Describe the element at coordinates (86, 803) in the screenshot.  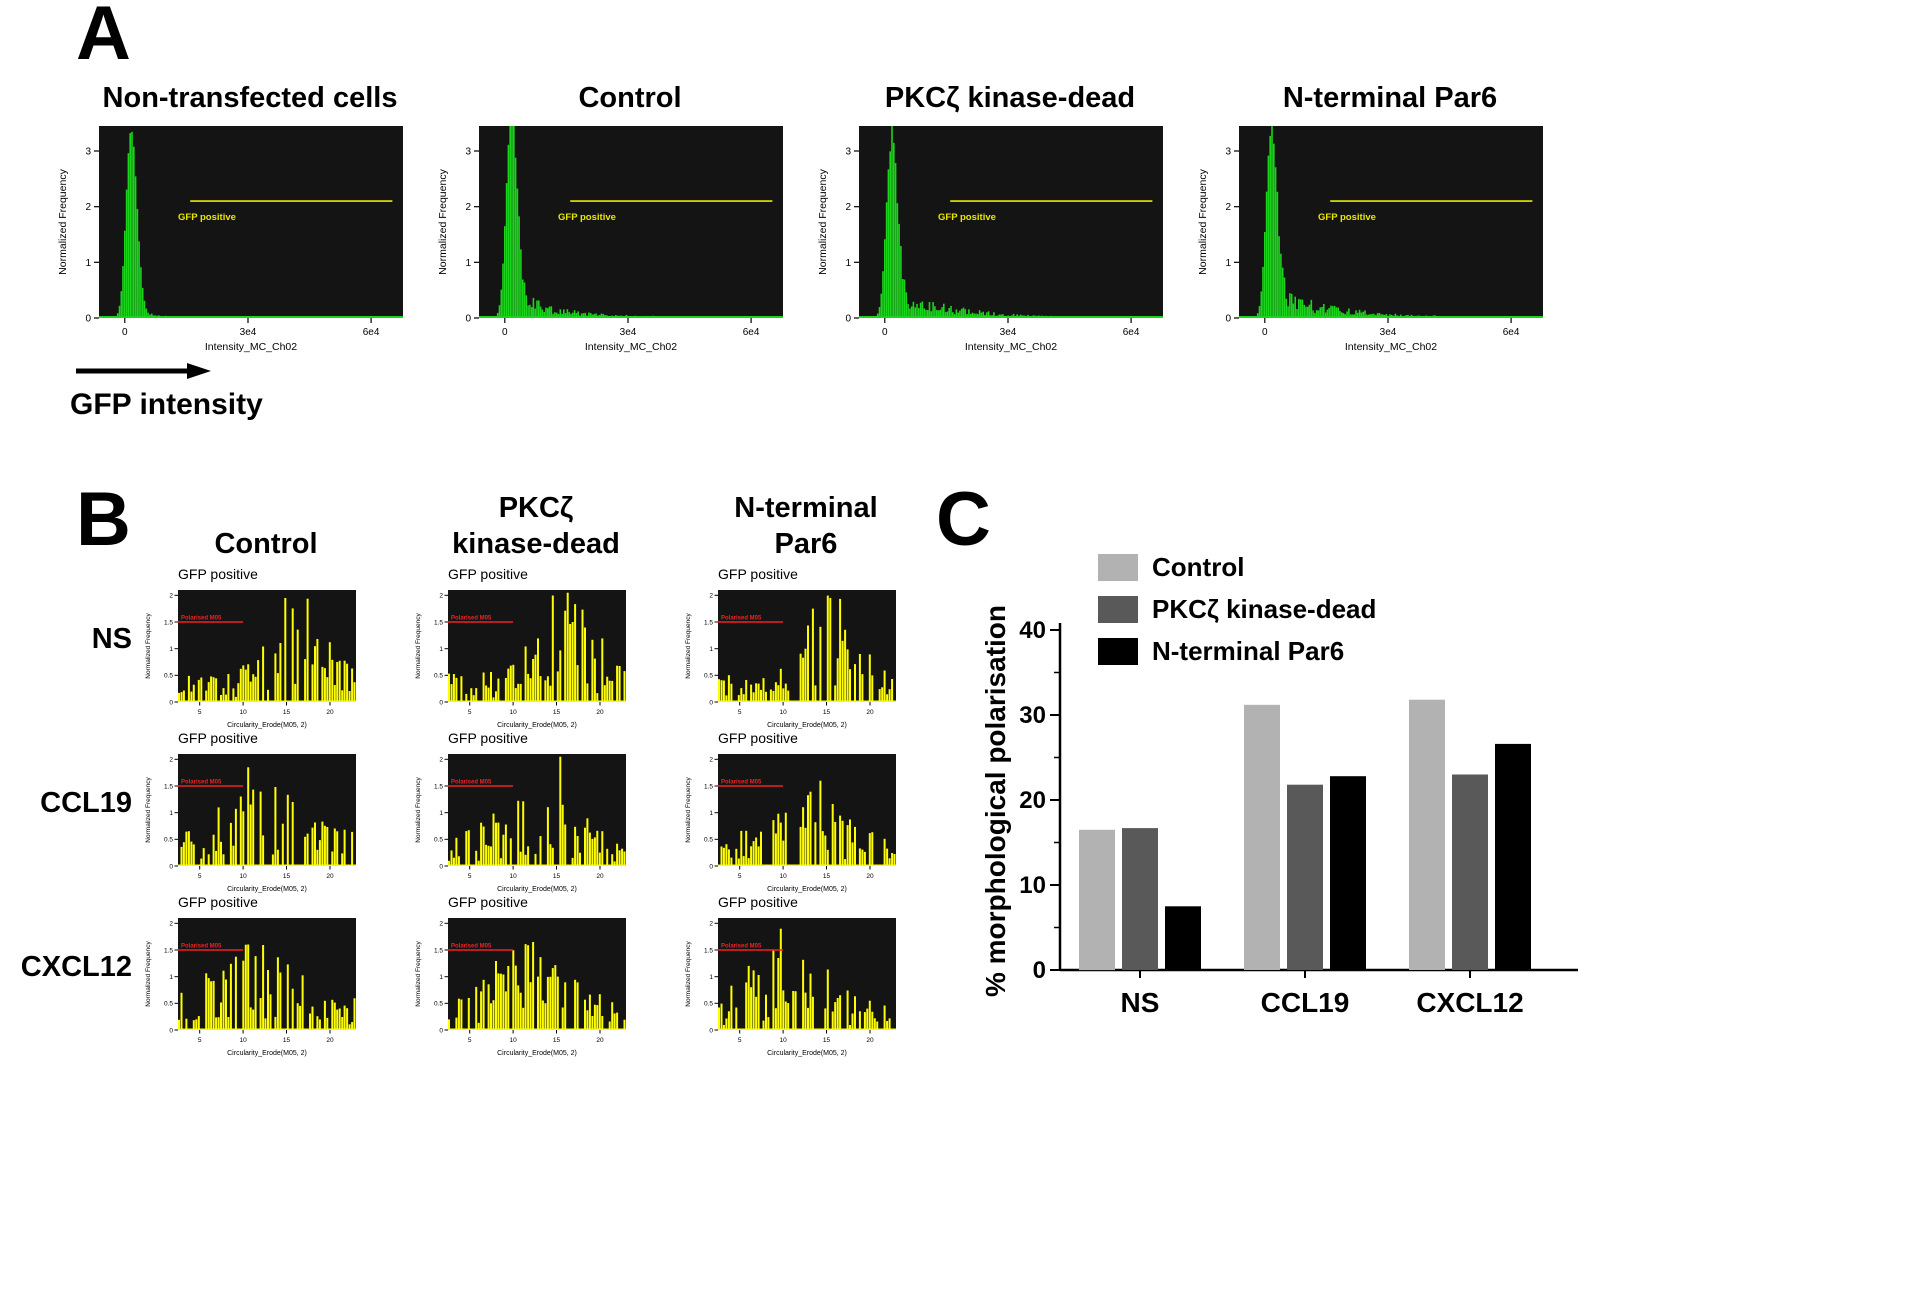
I see `row-label-ccl19: CCL19` at that location.